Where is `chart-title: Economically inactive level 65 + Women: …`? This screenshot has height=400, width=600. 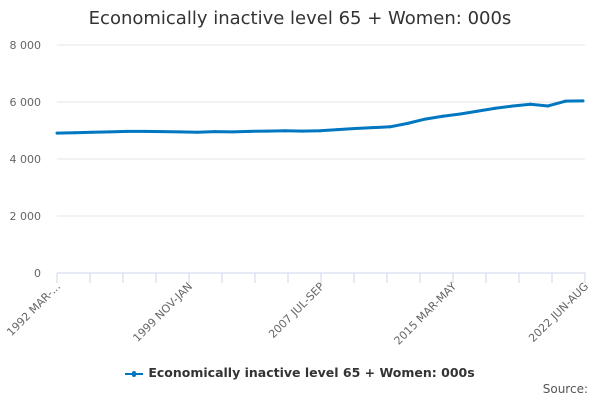 chart-title: Economically inactive level 65 + Women: … is located at coordinates (300, 18).